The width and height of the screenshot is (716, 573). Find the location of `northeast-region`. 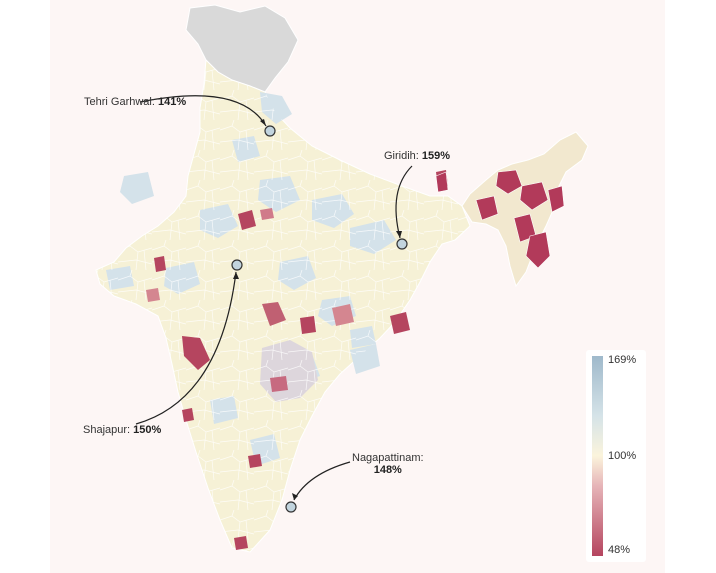

northeast-region is located at coordinates (525, 209).